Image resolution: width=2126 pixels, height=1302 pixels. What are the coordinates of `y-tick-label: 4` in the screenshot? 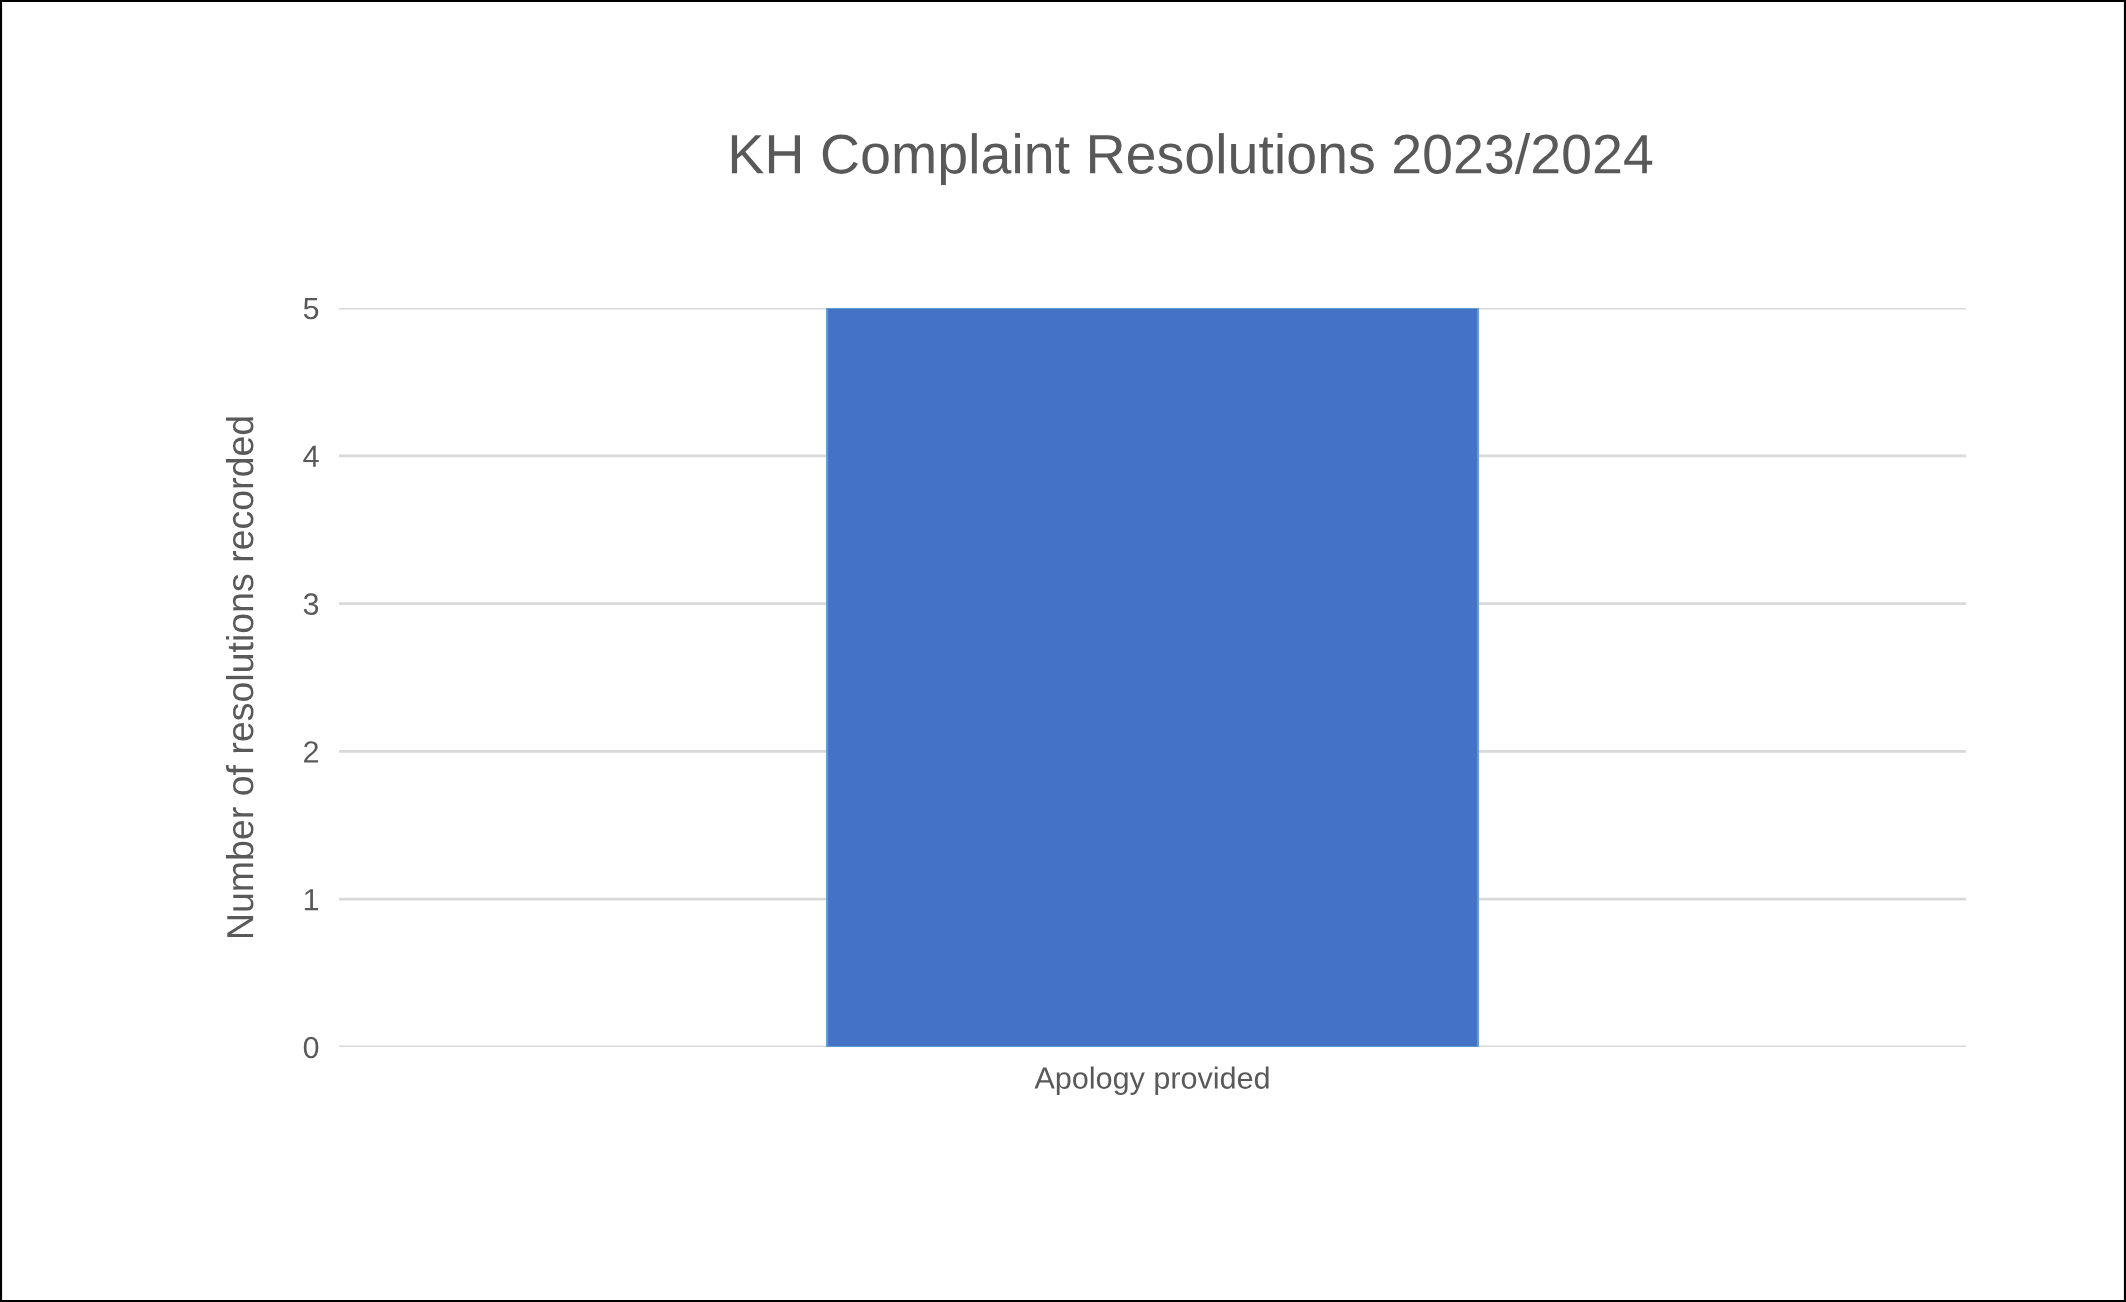 It's located at (311, 456).